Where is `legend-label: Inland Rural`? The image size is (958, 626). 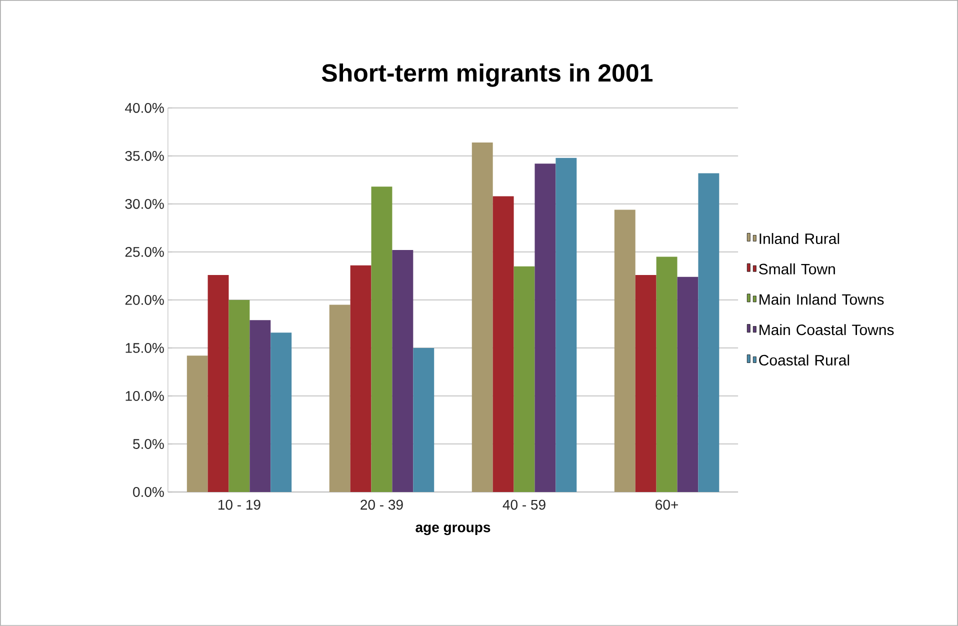
legend-label: Inland Rural is located at coordinates (800, 238).